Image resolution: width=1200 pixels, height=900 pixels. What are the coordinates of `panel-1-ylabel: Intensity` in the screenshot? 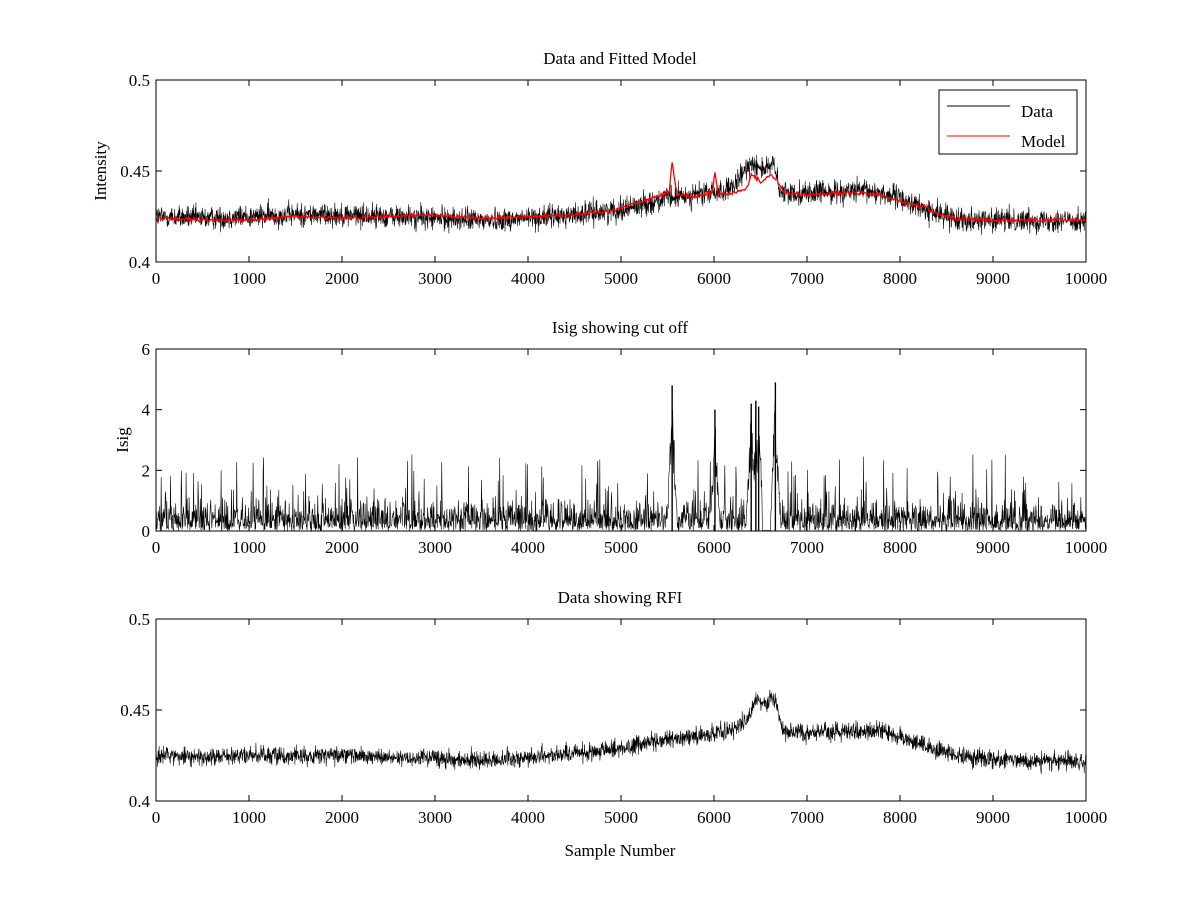 It's located at (100, 171).